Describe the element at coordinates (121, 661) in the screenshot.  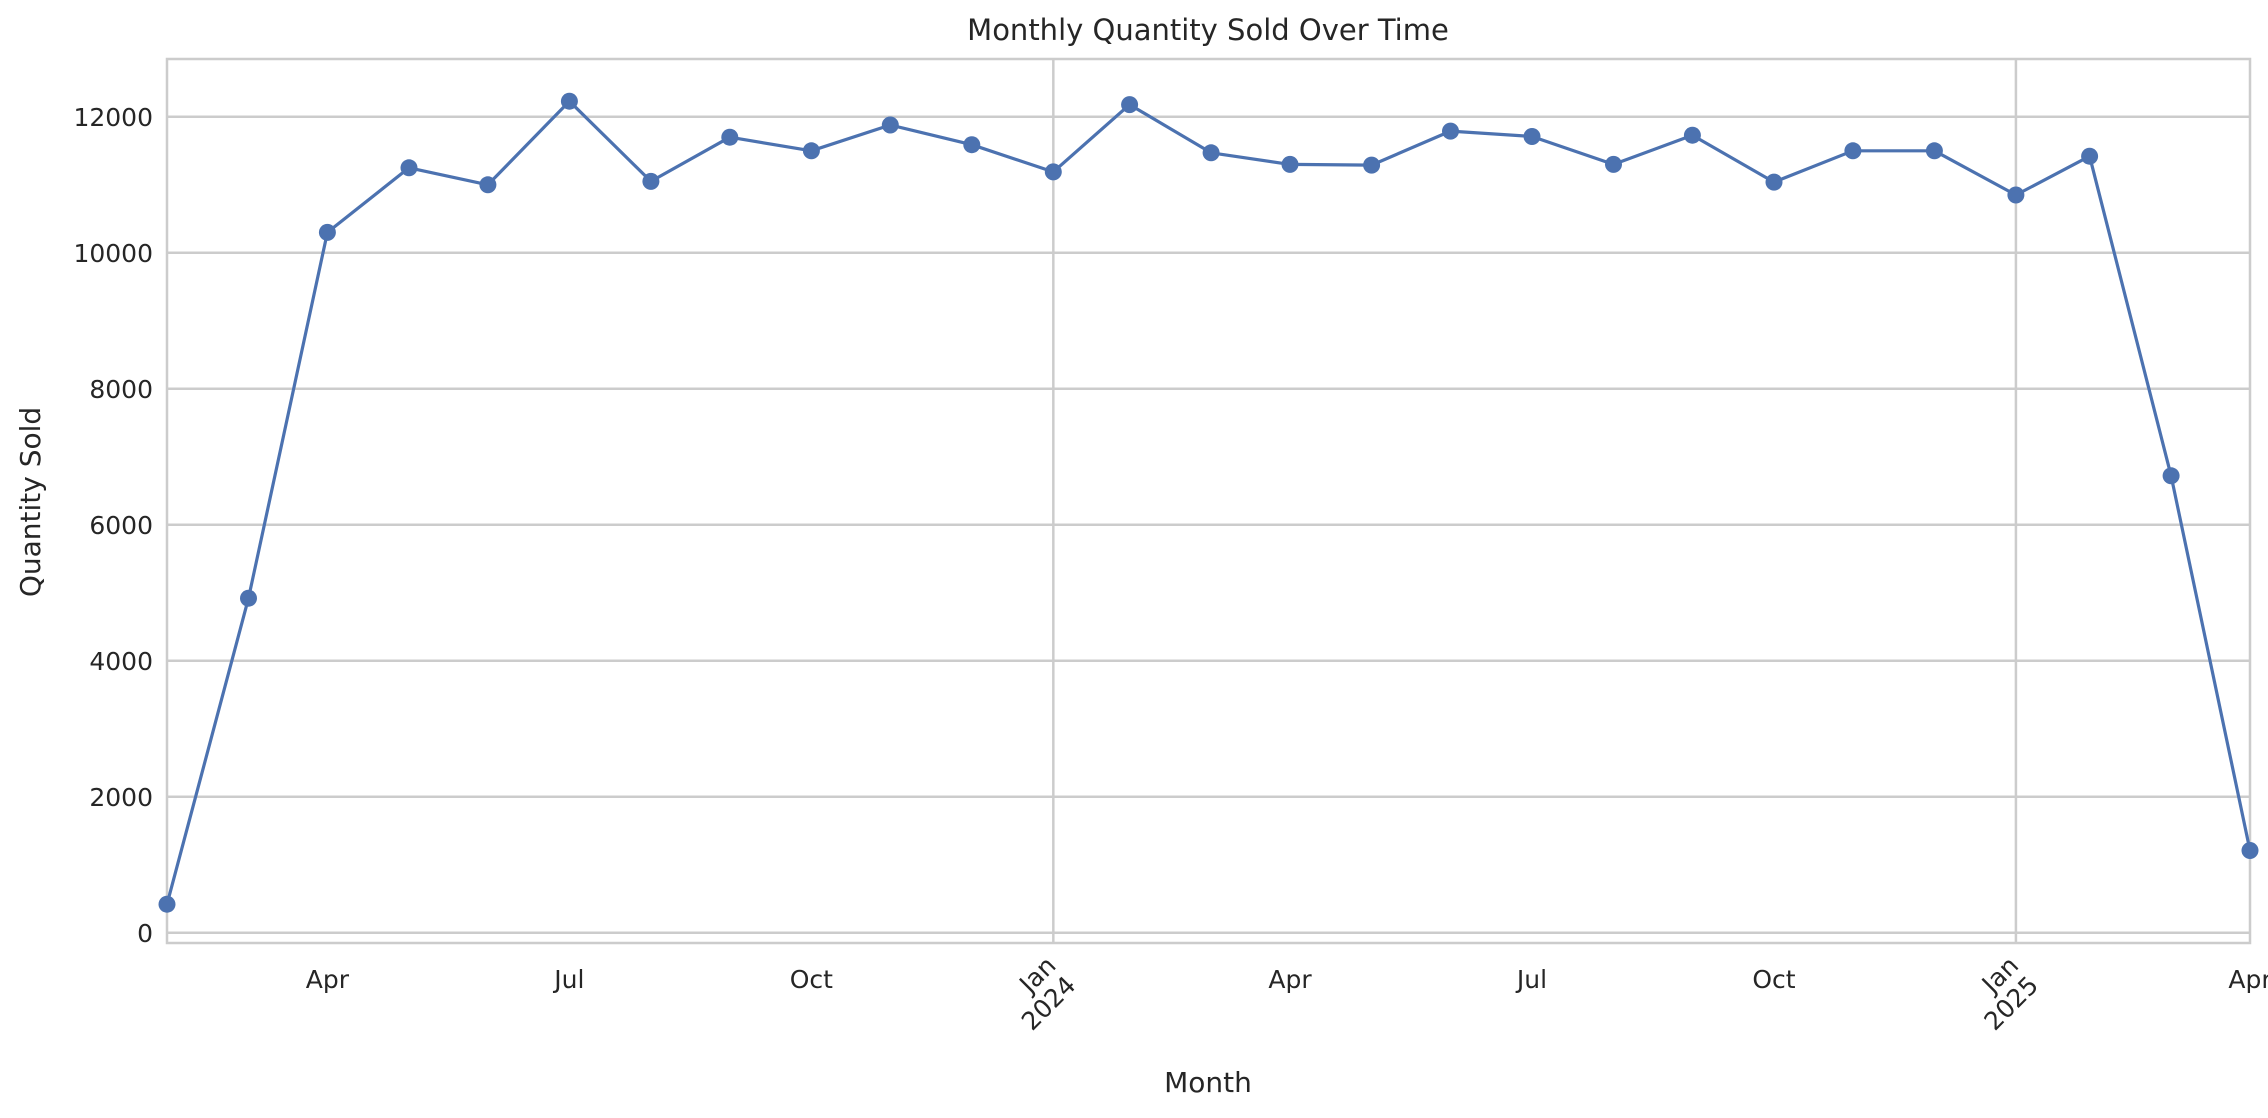
I see `y-tick-label: 4000` at that location.